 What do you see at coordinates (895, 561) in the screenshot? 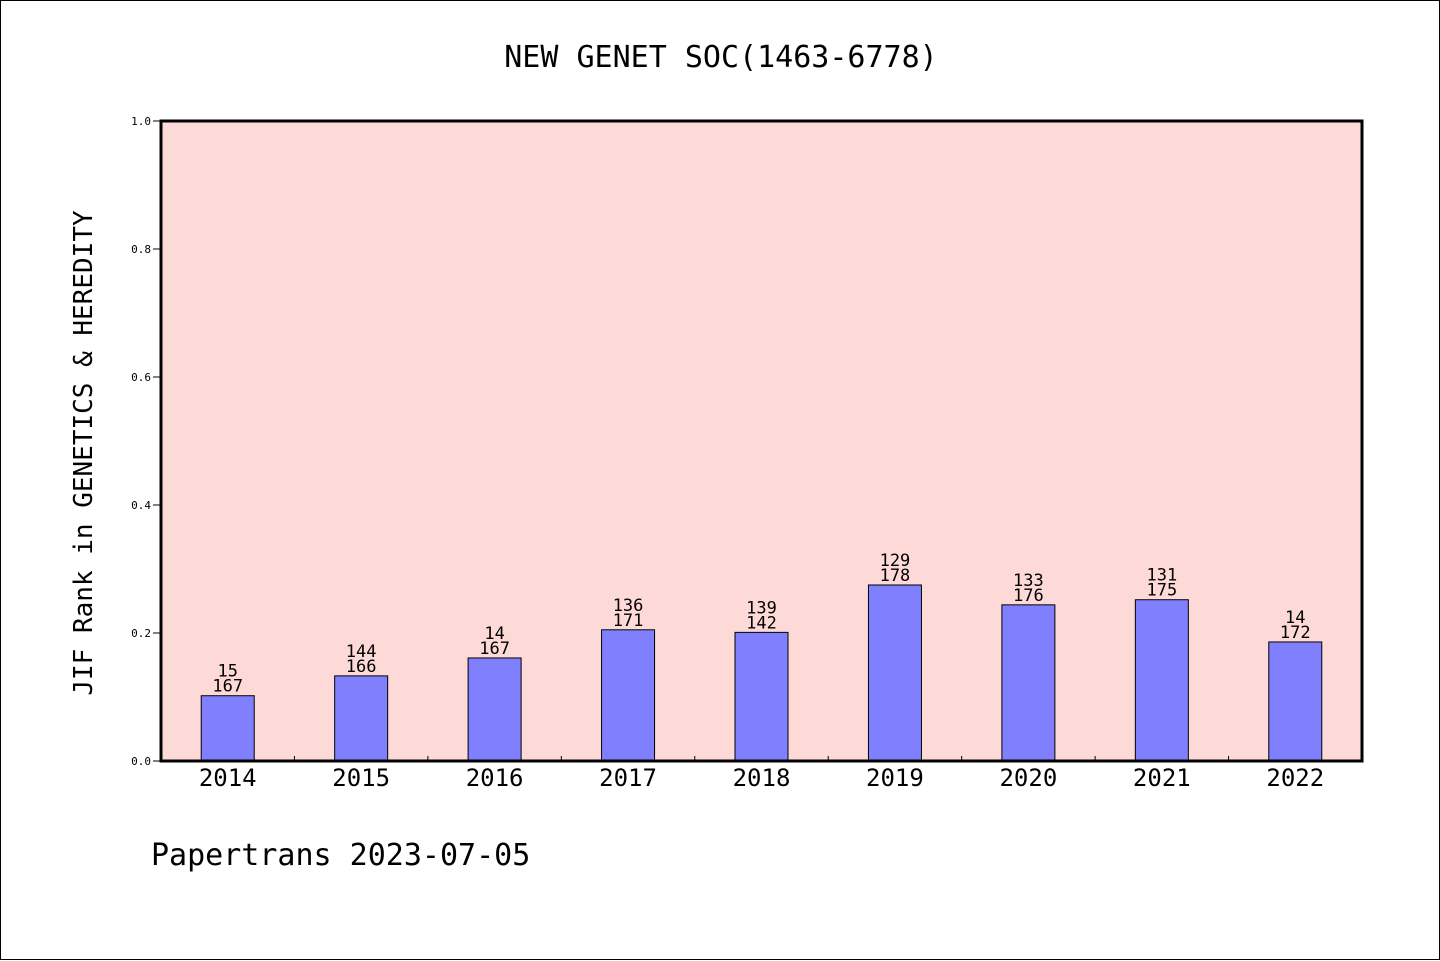
I see `data-label-rank-2019: 129` at bounding box center [895, 561].